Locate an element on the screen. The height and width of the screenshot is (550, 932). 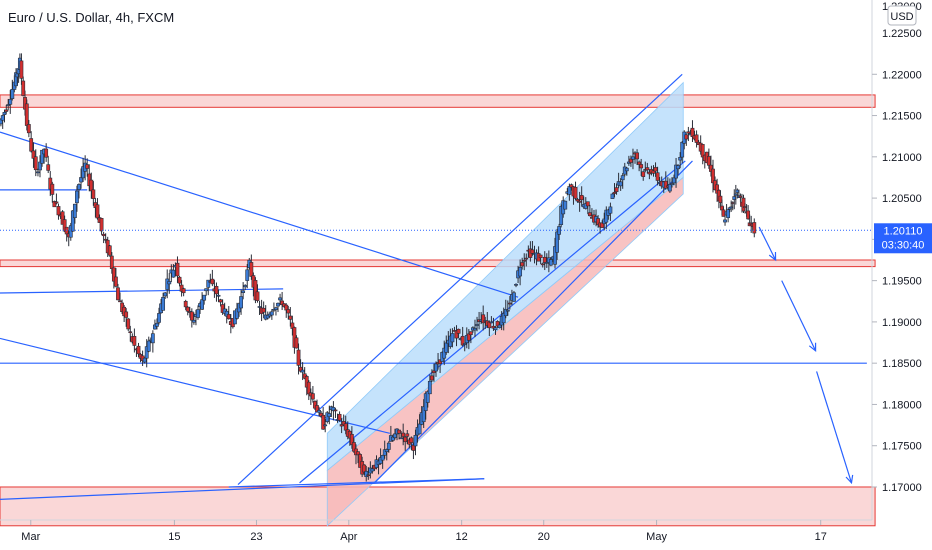
chart-title: Euro / U.S. Dollar, 4h, FXCM is located at coordinates (91, 17).